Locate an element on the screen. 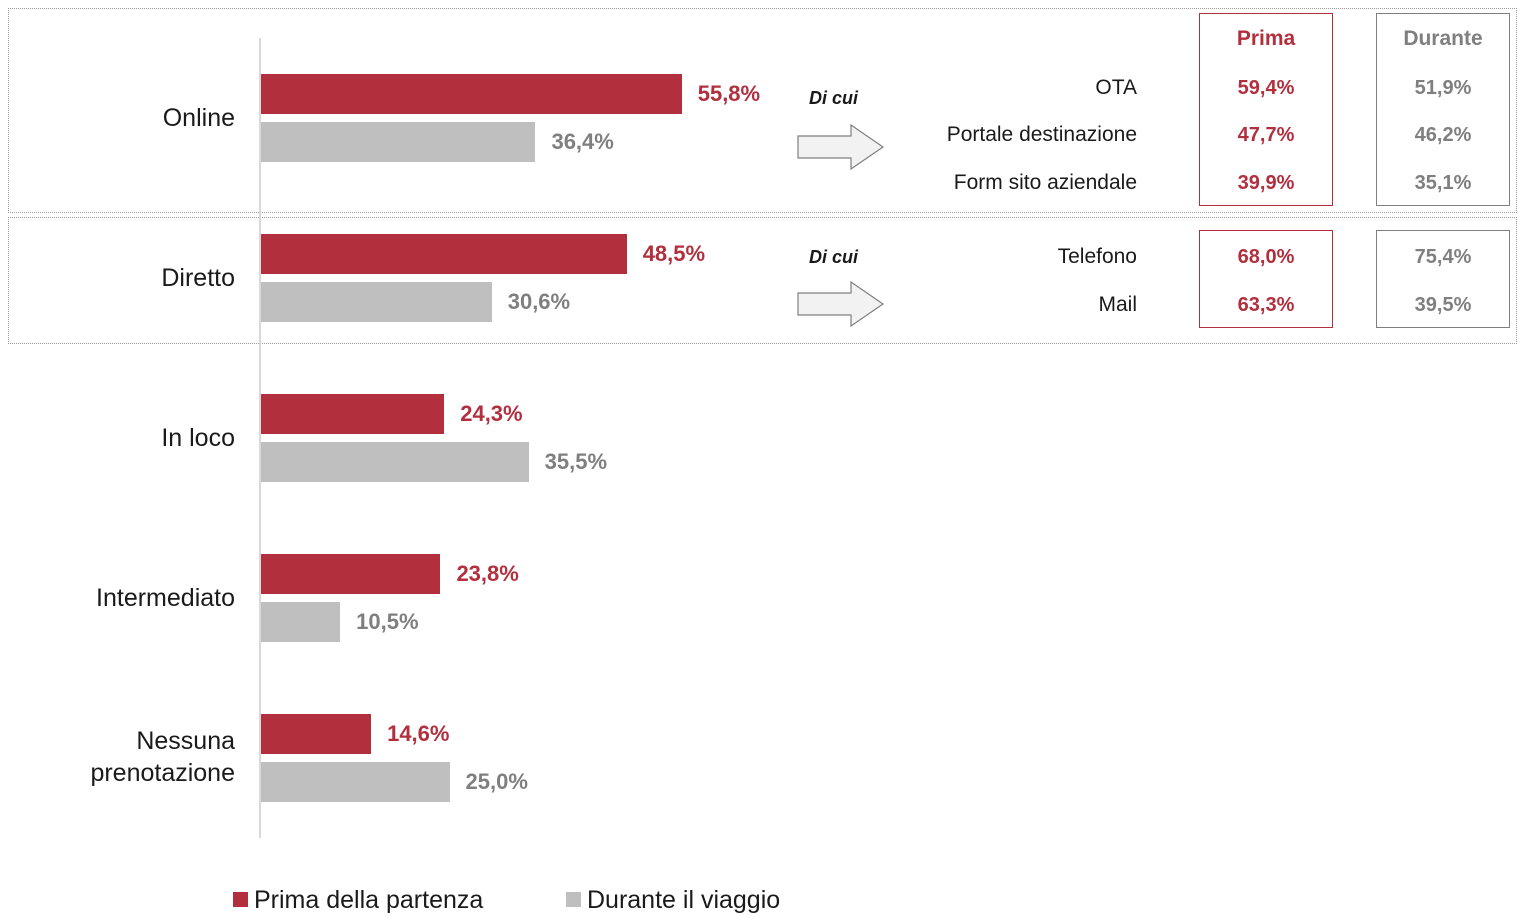 The width and height of the screenshot is (1517, 916). breakdown-durante-ota: 51,9% is located at coordinates (1443, 88).